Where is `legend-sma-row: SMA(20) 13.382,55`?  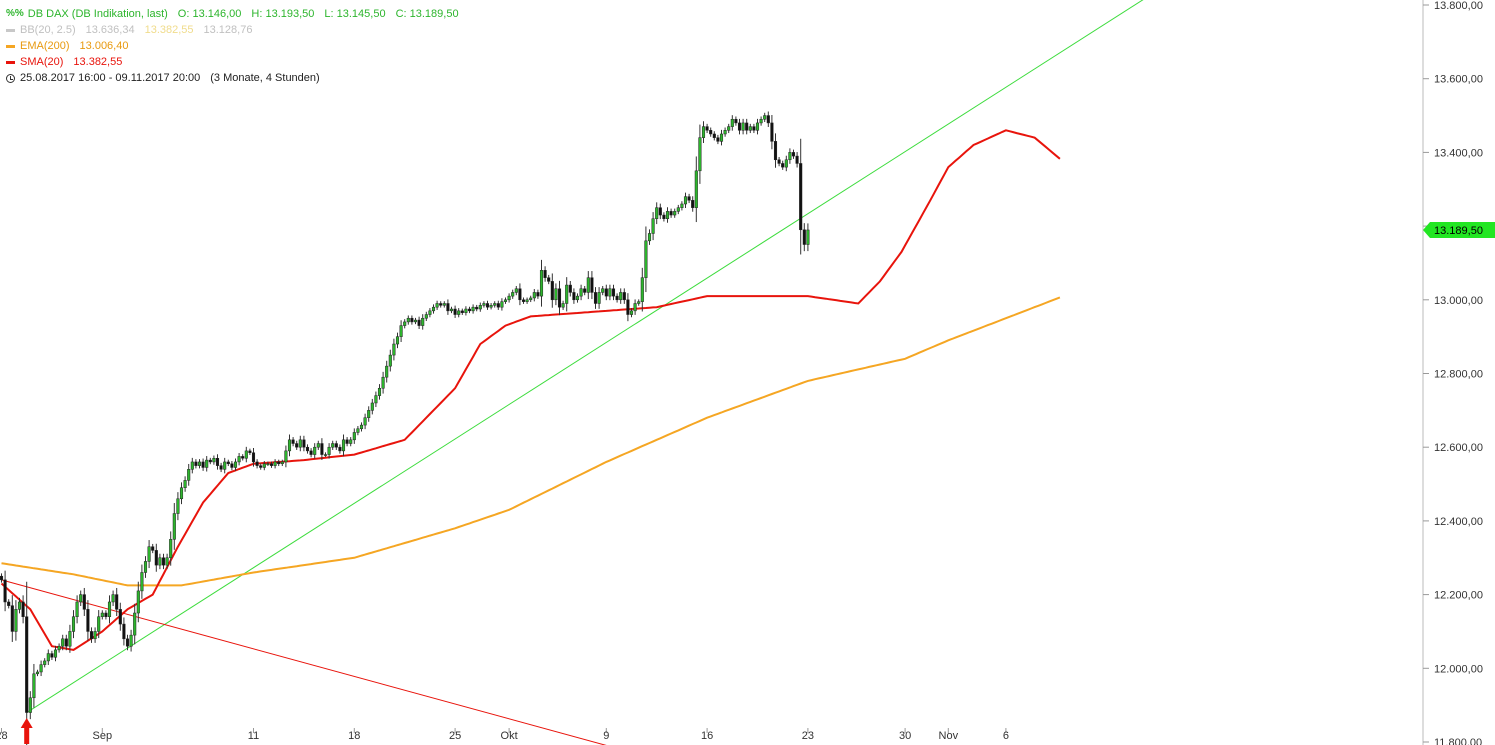 legend-sma-row: SMA(20) 13.382,55 is located at coordinates (232, 62).